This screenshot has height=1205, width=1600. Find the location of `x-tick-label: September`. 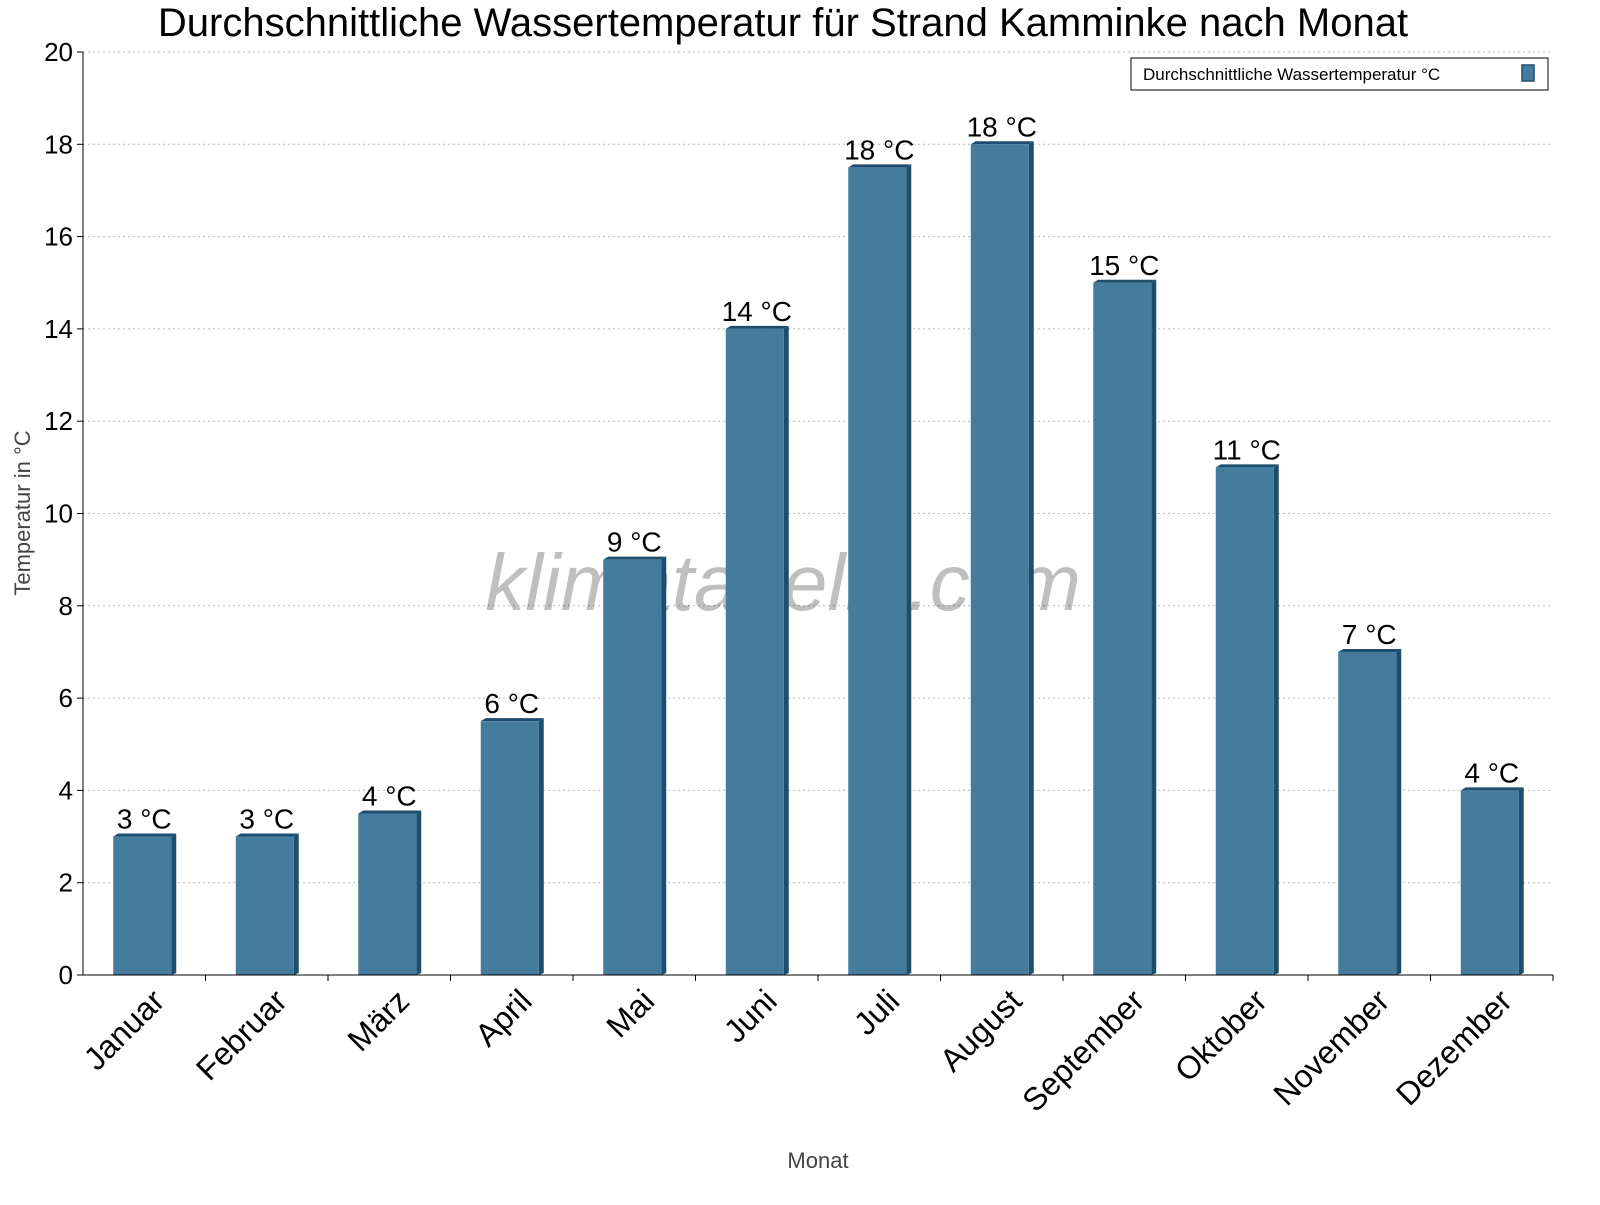

x-tick-label: September is located at coordinates (1083, 1050).